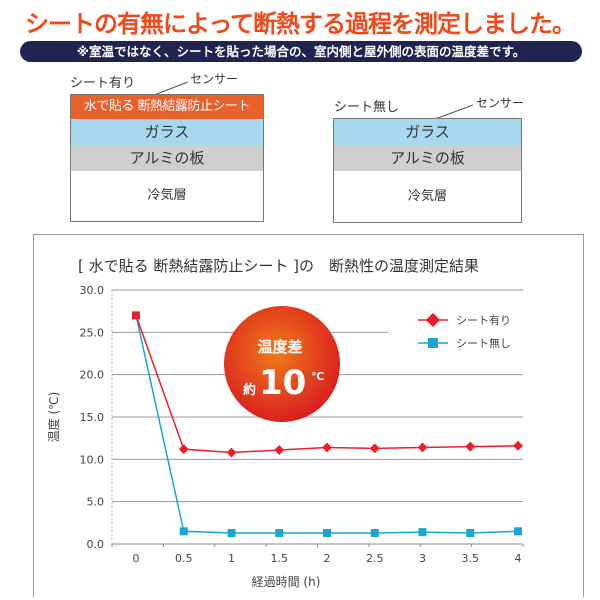 The height and width of the screenshot is (600, 600). I want to click on y-axis-label: 温度 (℃), so click(53, 417).